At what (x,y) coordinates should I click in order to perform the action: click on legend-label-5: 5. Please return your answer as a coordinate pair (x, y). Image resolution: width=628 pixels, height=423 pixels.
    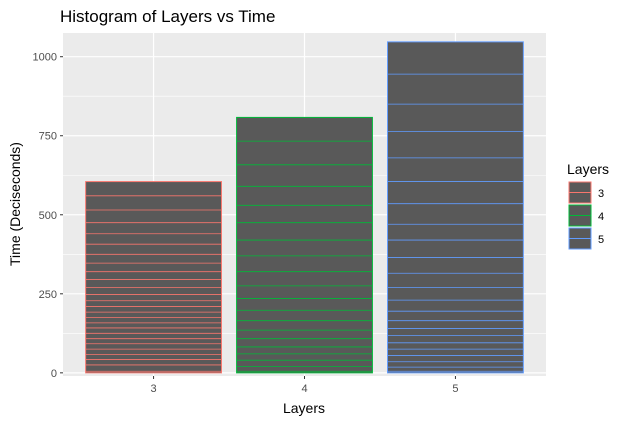
    Looking at the image, I should click on (601, 240).